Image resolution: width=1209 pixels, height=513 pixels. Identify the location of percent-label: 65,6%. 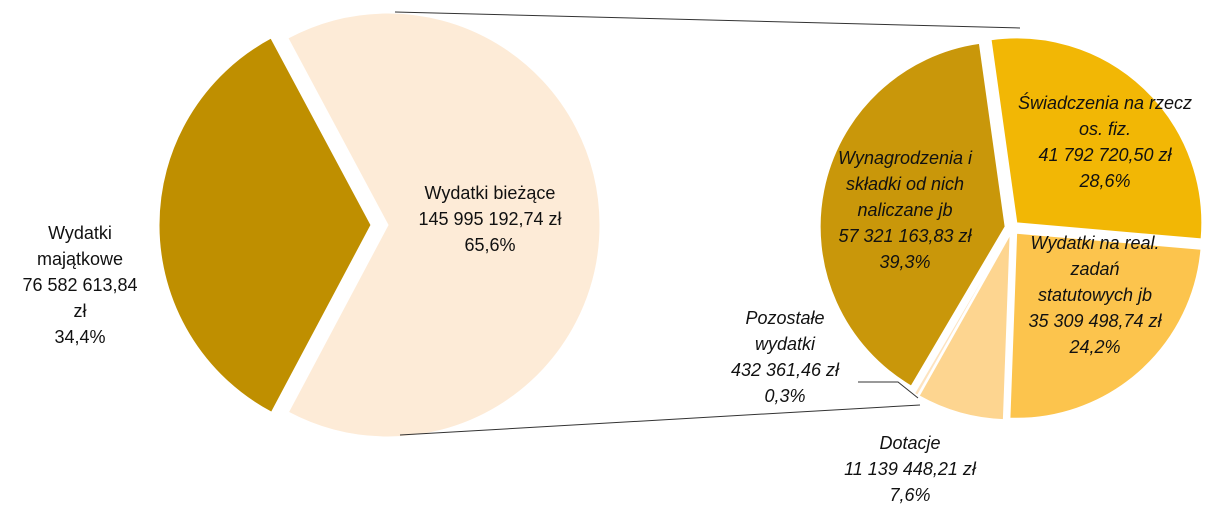
(490, 245).